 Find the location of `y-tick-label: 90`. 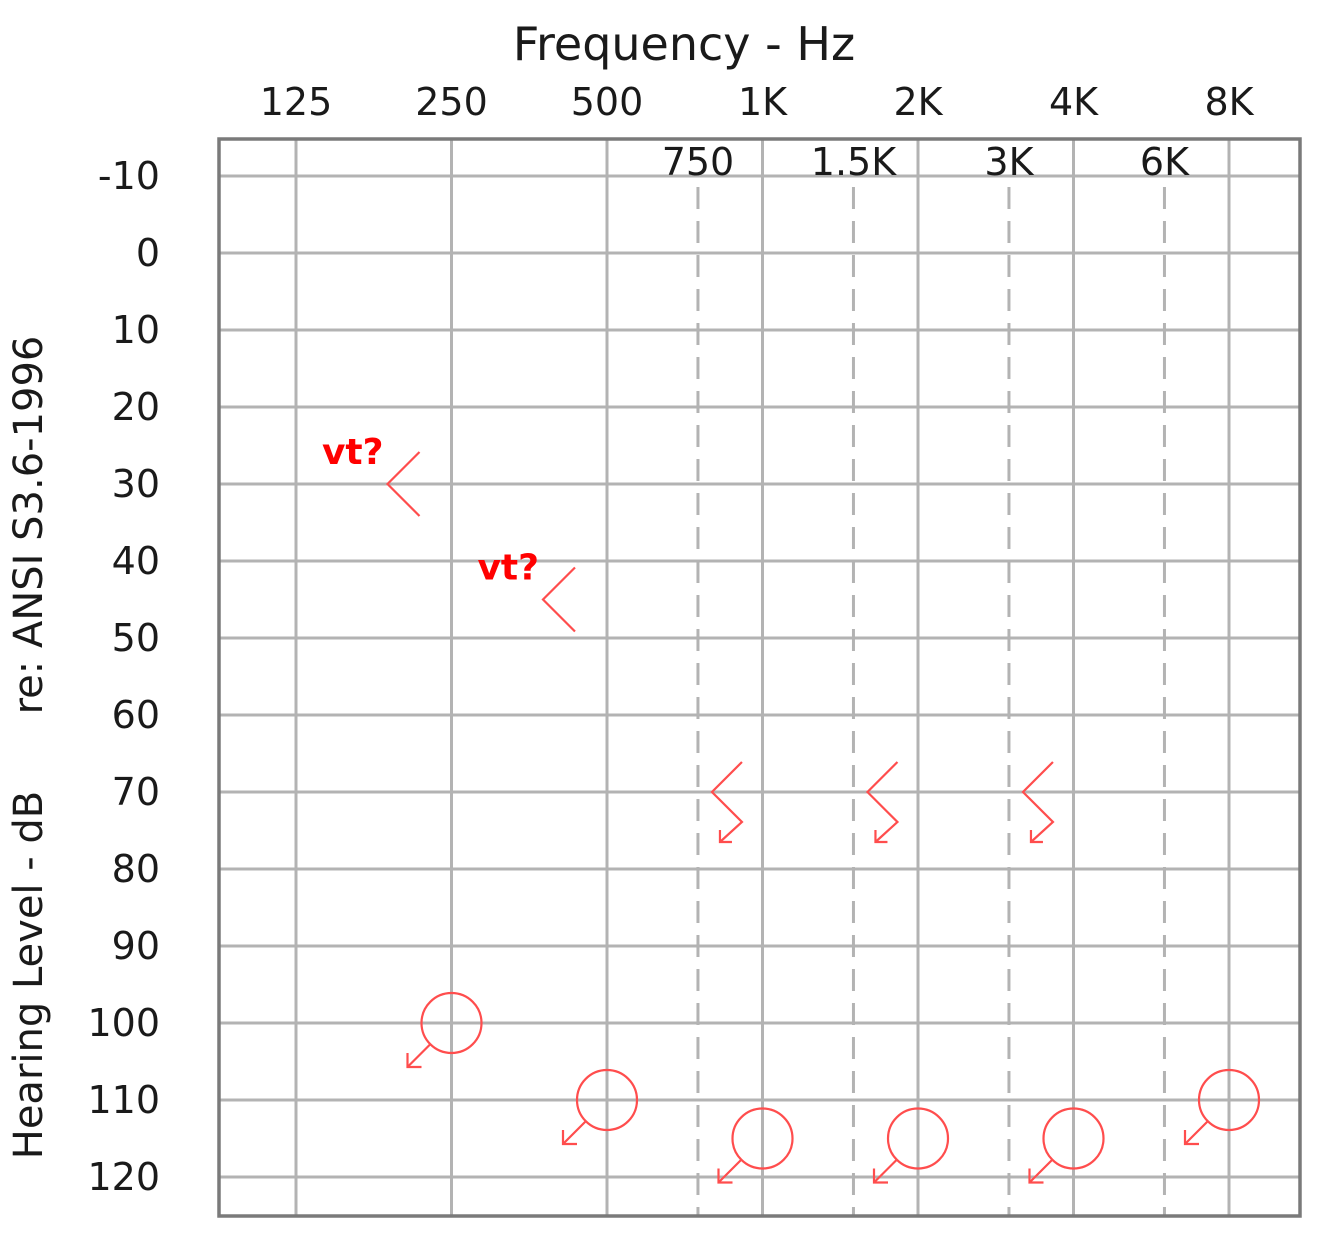

y-tick-label: 90 is located at coordinates (136, 946).